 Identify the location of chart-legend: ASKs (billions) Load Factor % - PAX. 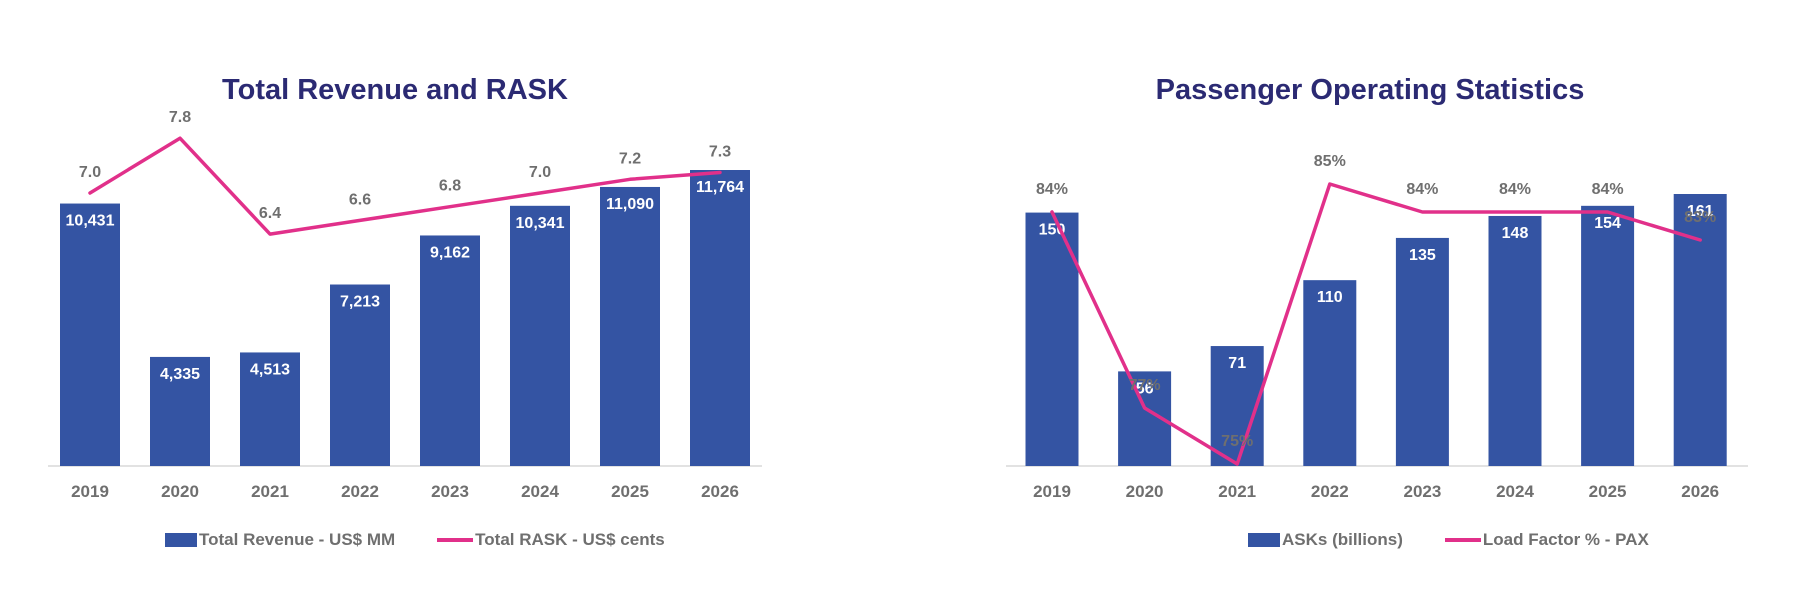
(1469, 540).